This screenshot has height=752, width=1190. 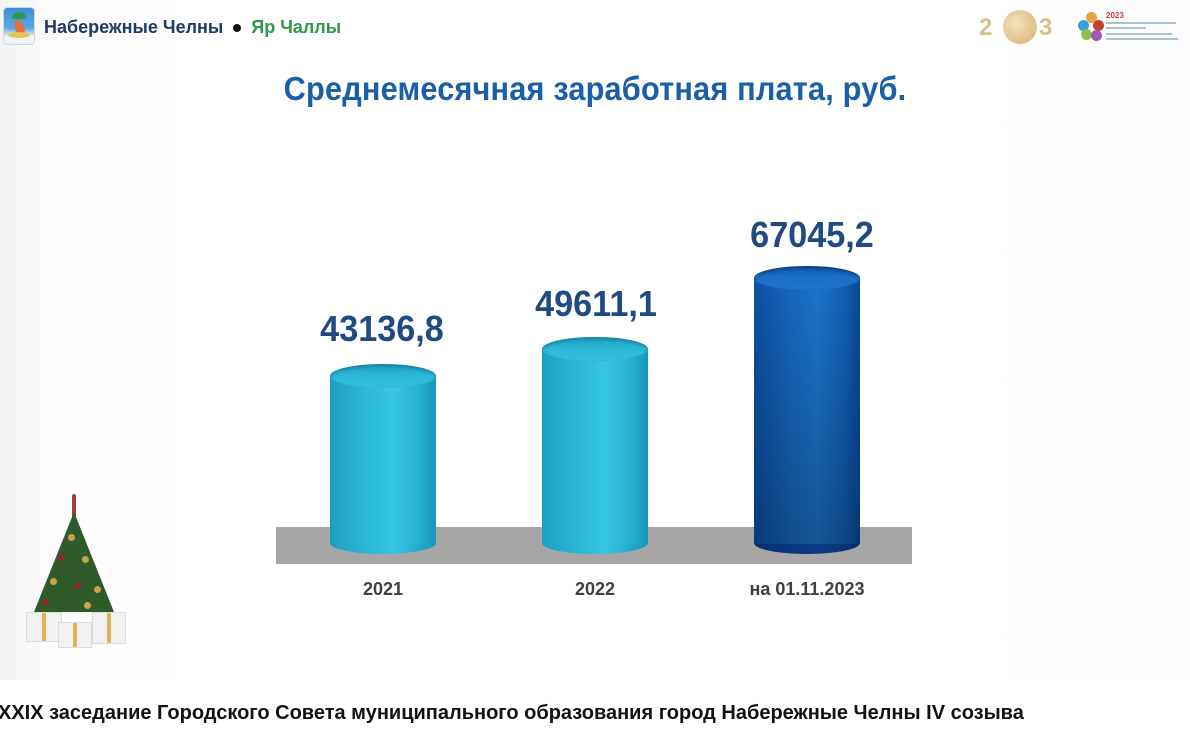 I want to click on city-coat-of-arms-icon, so click(x=19, y=26).